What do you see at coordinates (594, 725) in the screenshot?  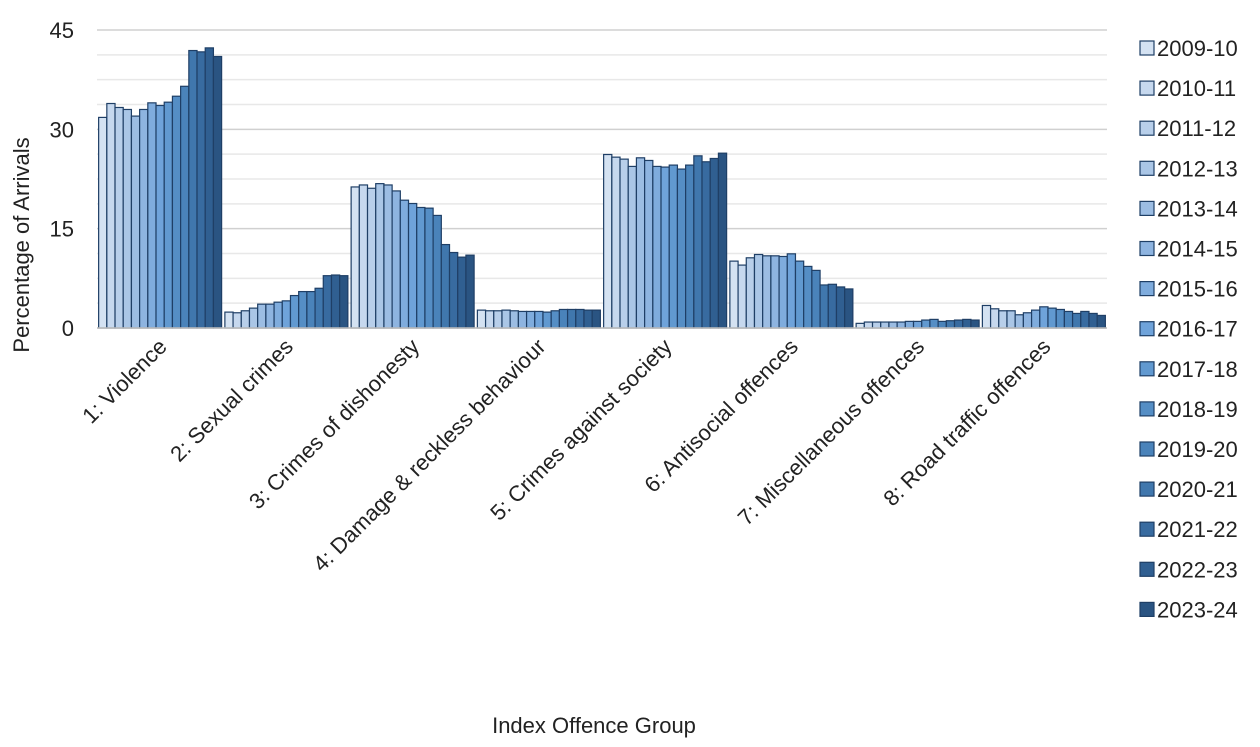 I see `x-axis-title: Index Offence Group` at bounding box center [594, 725].